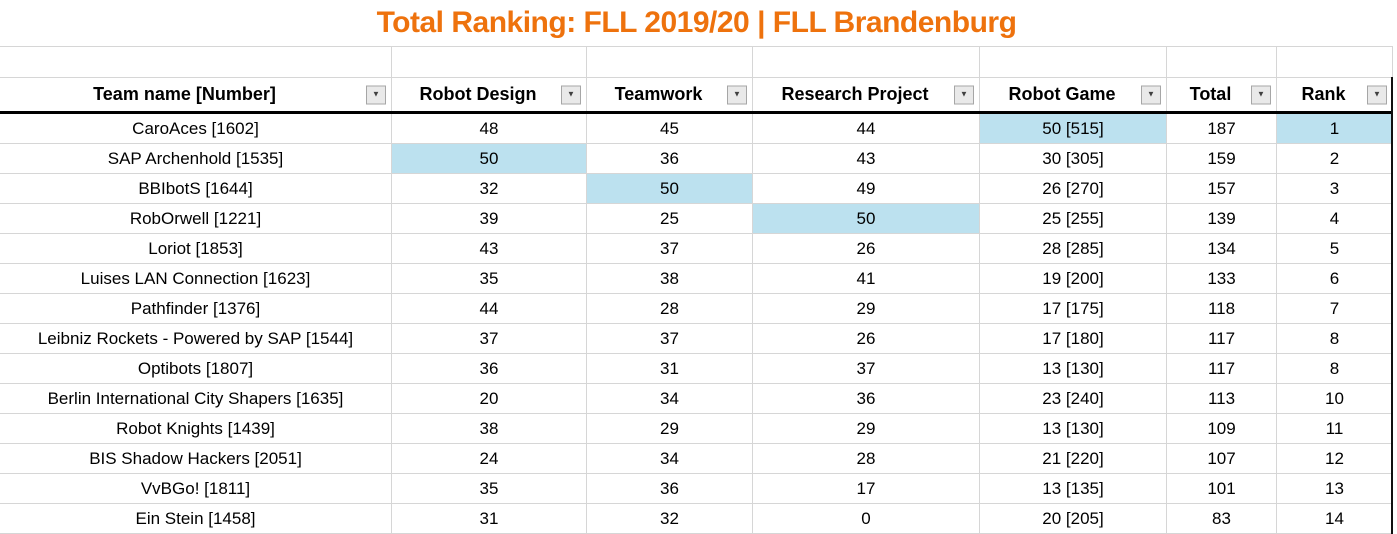 The height and width of the screenshot is (534, 1397). Describe the element at coordinates (1222, 488) in the screenshot. I see `total-cell: 101` at that location.